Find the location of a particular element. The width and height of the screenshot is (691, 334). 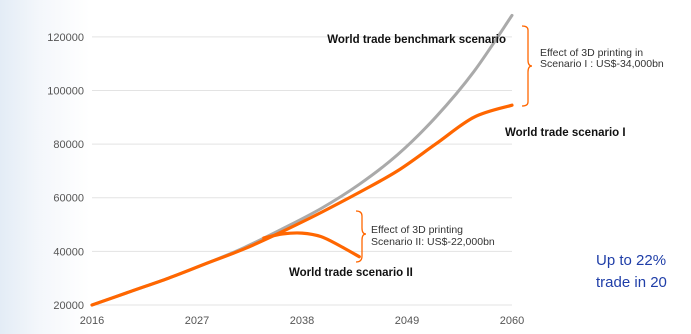

y-tick-label-5: 120000 is located at coordinates (65, 38).